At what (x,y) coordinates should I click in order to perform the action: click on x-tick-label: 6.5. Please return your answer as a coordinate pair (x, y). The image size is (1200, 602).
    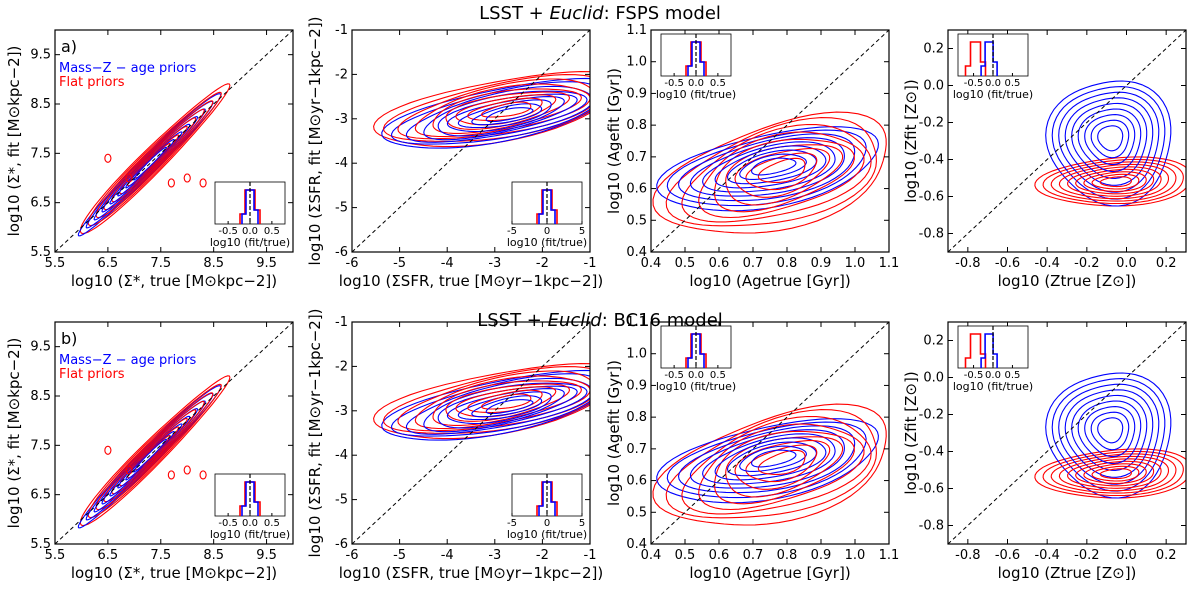
    Looking at the image, I should click on (108, 555).